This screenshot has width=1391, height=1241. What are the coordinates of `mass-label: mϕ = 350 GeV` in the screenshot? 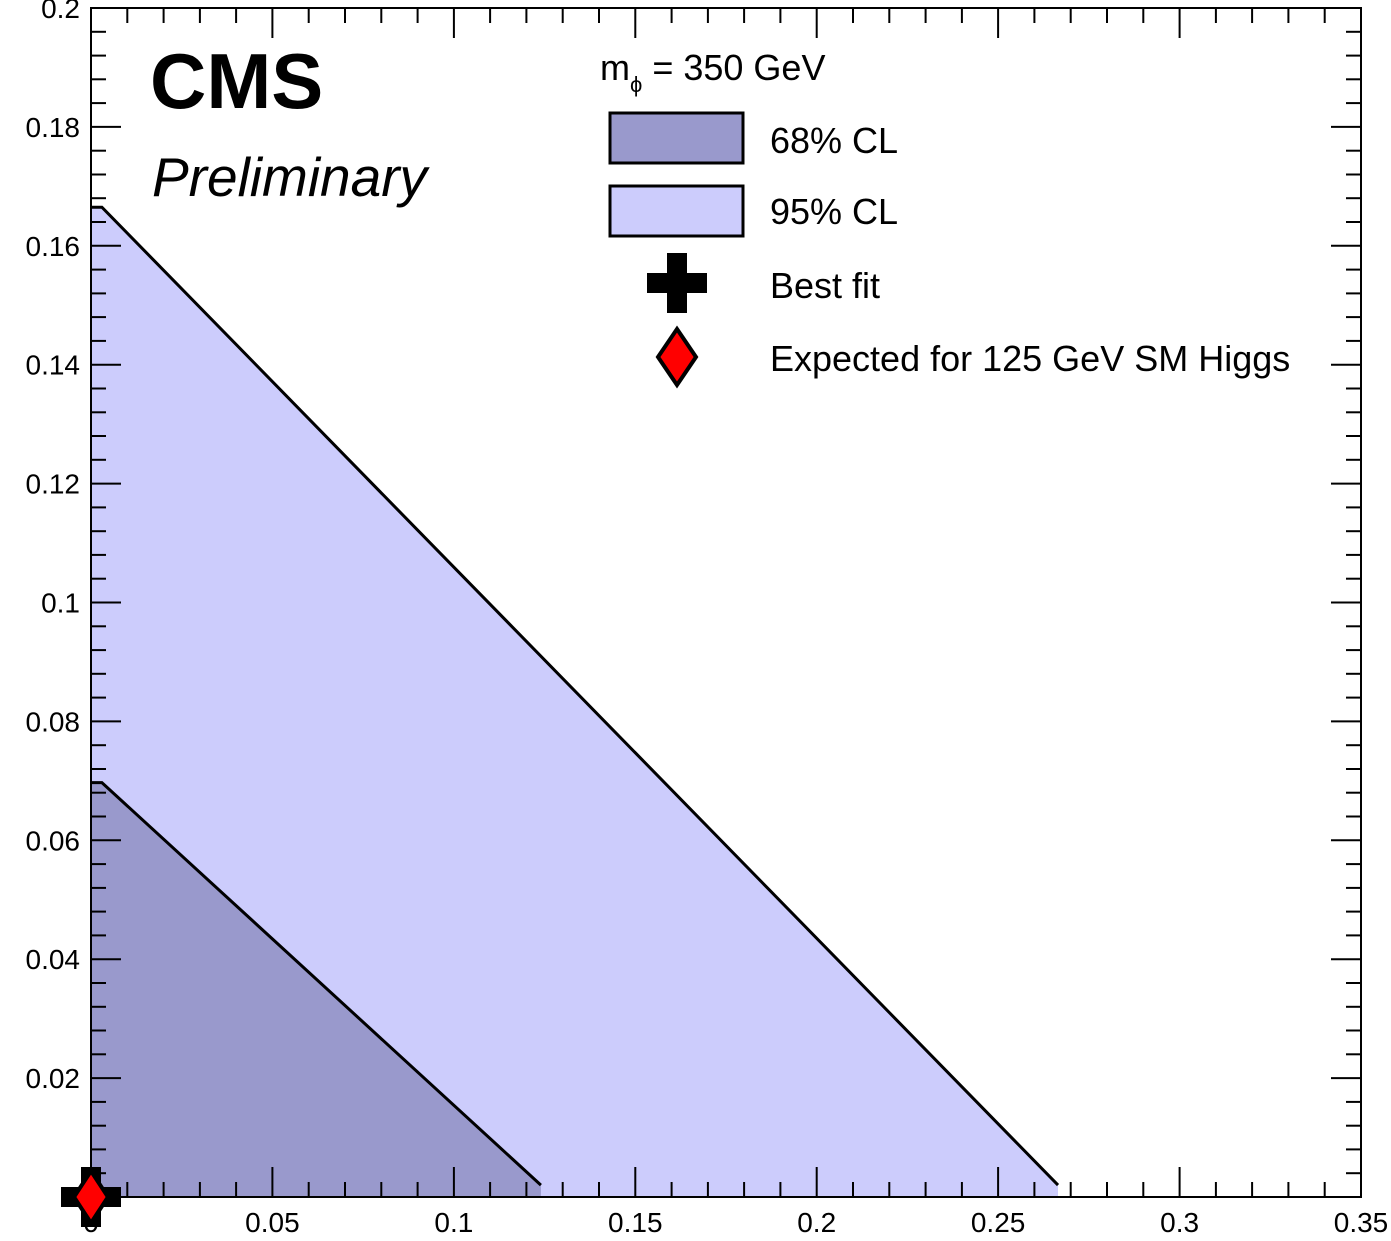 It's located at (712, 72).